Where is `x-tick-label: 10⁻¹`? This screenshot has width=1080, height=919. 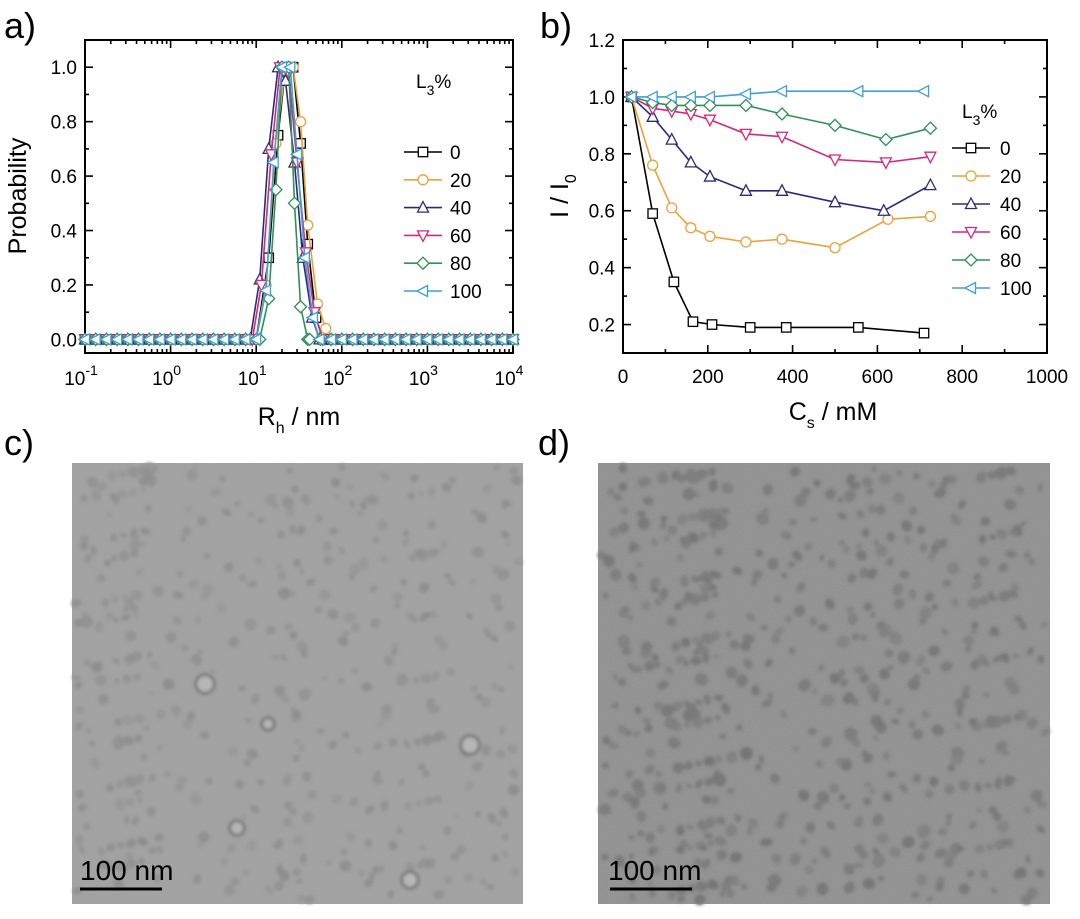
x-tick-label: 10⁻¹ is located at coordinates (81, 376).